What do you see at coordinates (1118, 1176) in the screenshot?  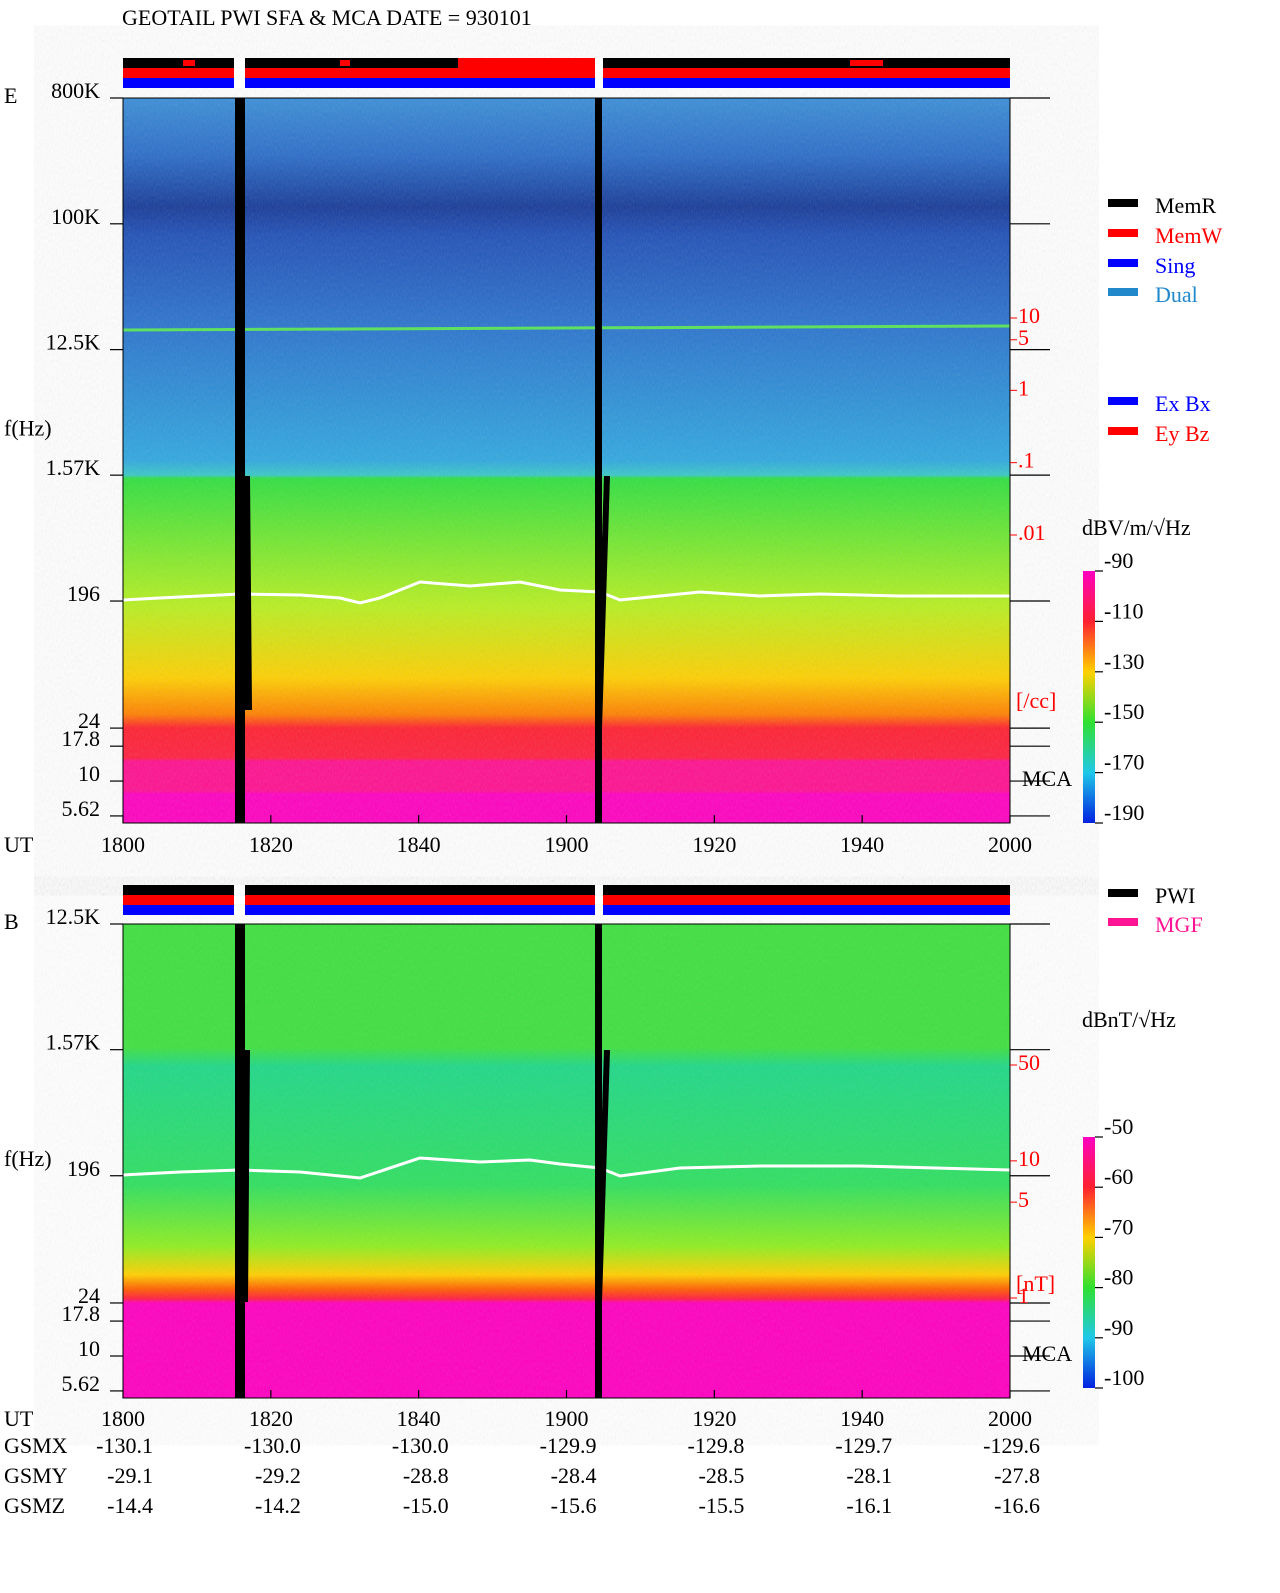 I see `colorbar-tick-label: -60` at bounding box center [1118, 1176].